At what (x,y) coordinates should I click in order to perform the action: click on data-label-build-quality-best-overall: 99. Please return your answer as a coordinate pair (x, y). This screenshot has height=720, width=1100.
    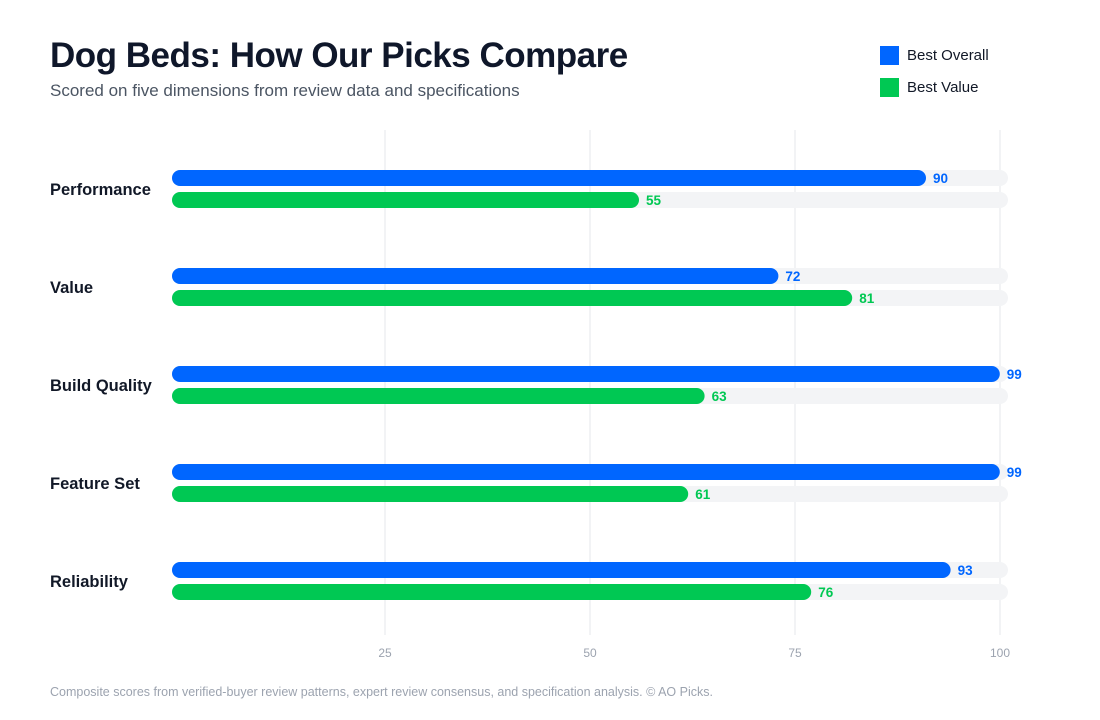
    Looking at the image, I should click on (1014, 374).